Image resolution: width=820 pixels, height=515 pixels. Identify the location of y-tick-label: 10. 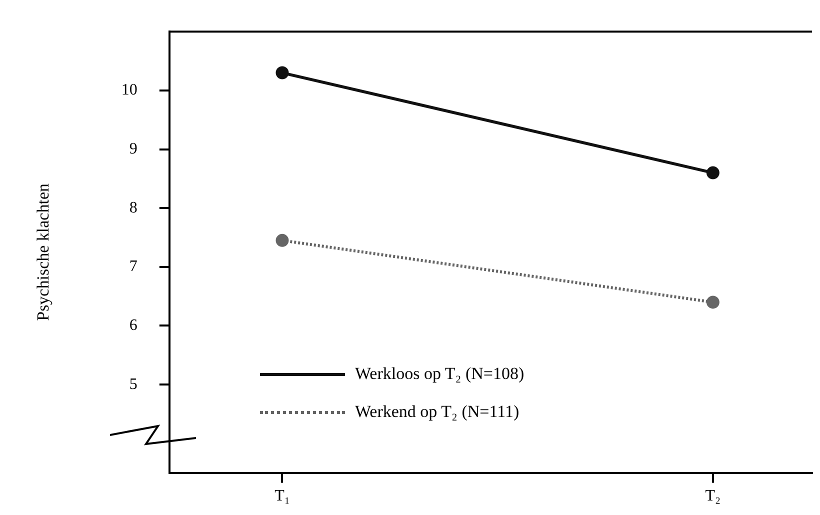
(129, 90).